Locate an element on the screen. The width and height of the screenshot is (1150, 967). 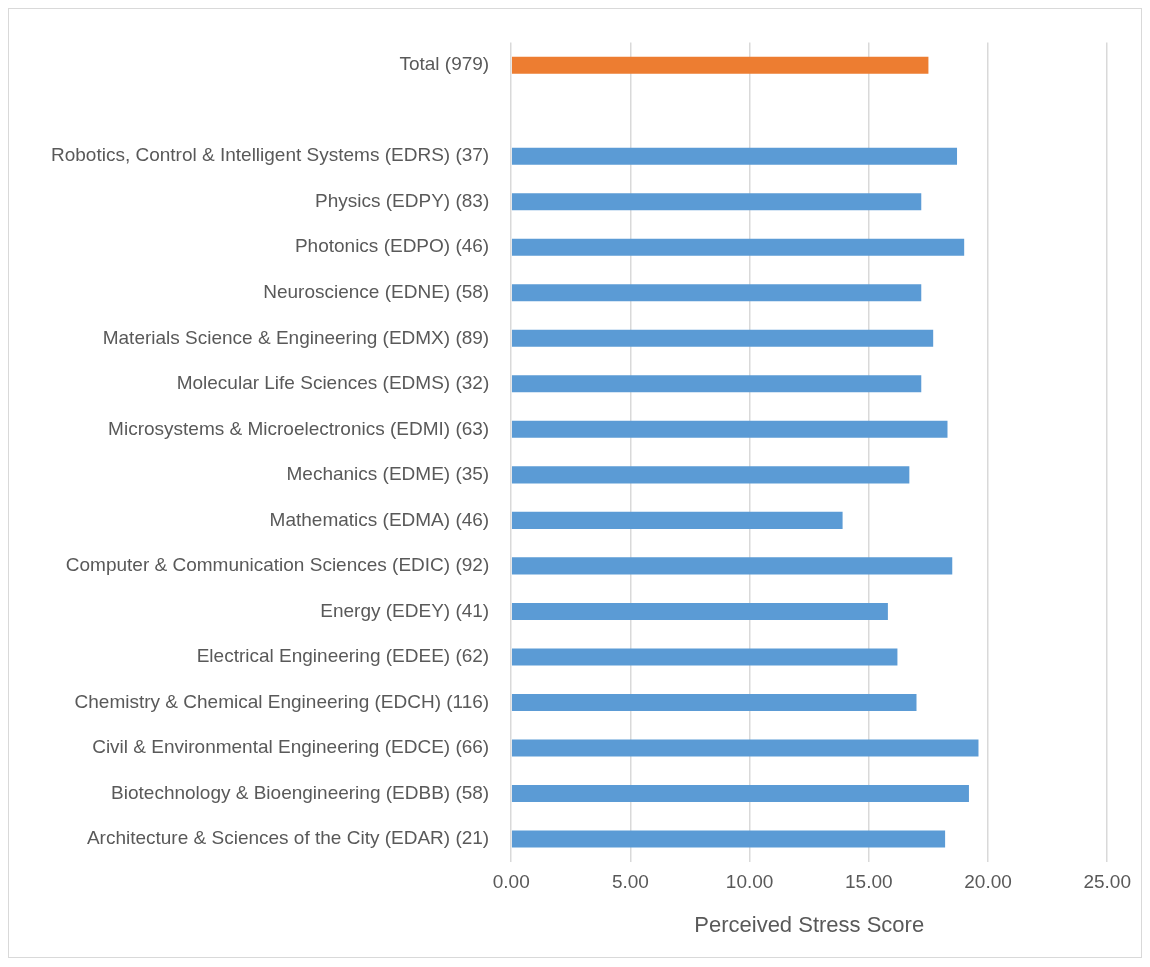
x-tick-label: 5.00 is located at coordinates (630, 882).